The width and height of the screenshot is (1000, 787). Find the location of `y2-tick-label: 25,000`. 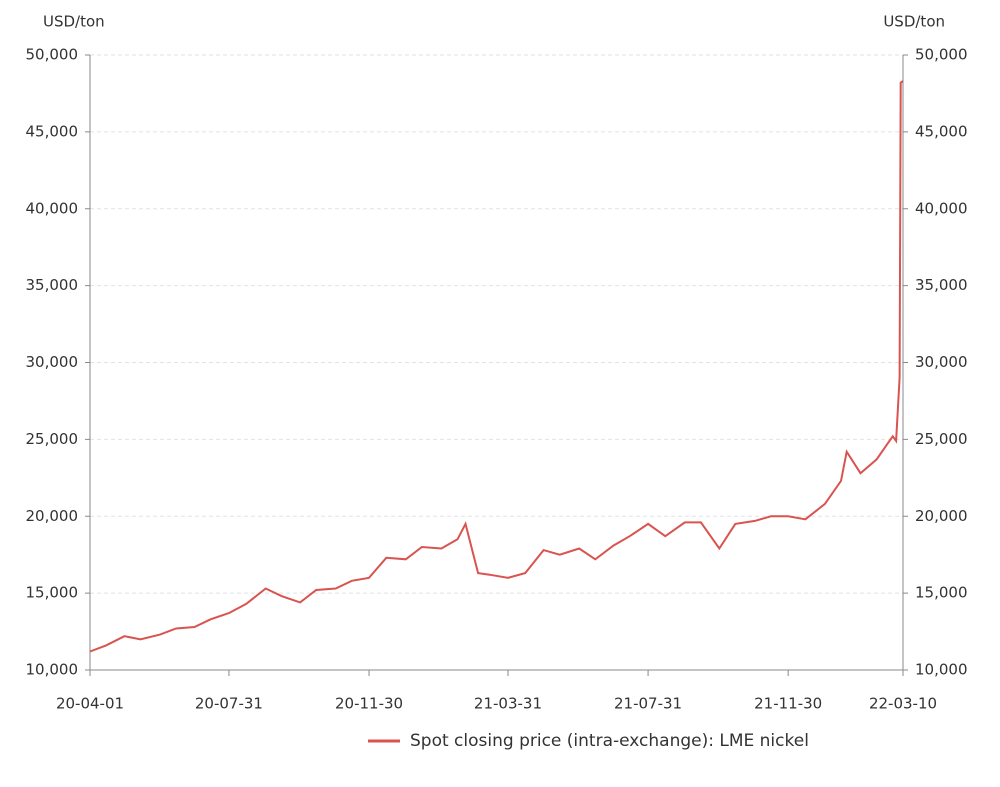

y2-tick-label: 25,000 is located at coordinates (941, 439).